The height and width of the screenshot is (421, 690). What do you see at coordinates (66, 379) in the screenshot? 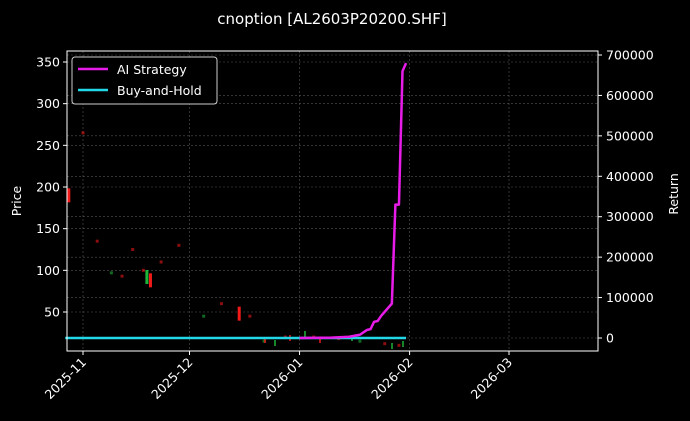
I see `x-tick-label: 2025-11` at bounding box center [66, 379].